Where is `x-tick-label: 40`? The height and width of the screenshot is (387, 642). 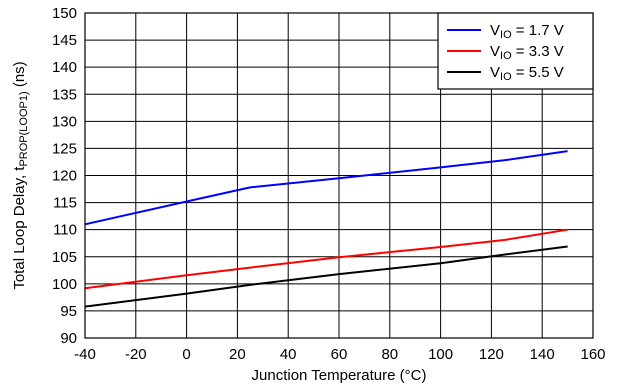 x-tick-label: 40 is located at coordinates (288, 354).